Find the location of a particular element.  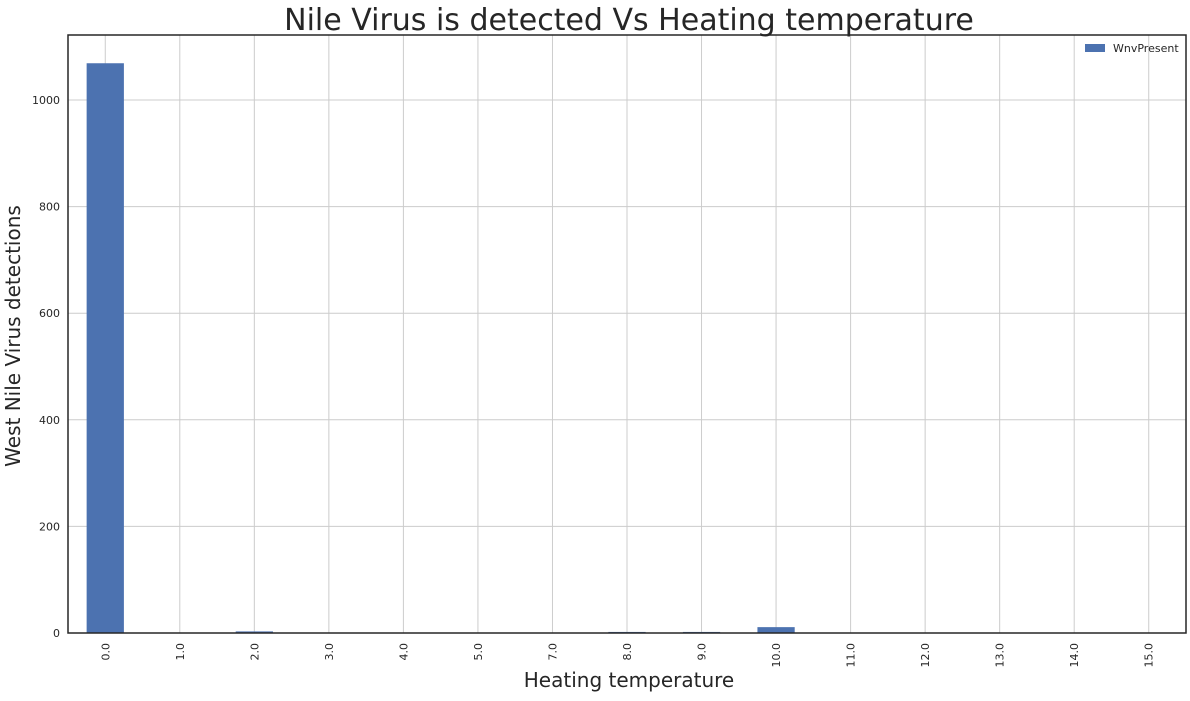

x-tick-label: 10.0 is located at coordinates (776, 655).